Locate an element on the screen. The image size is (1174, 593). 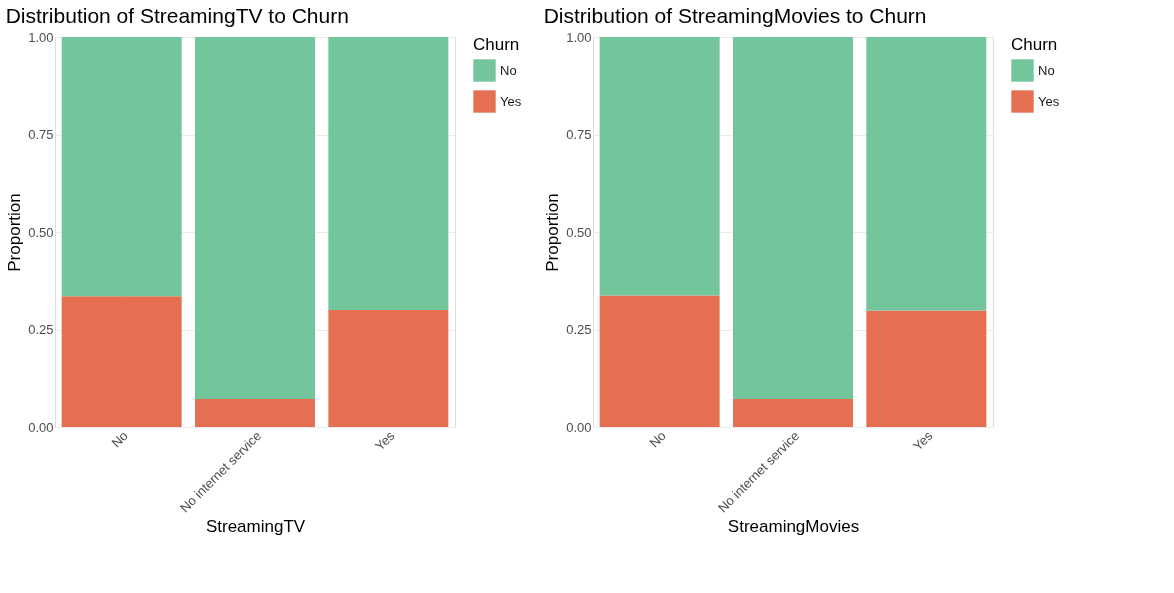
chart-title: Distribution of StreamingTV to Churn is located at coordinates (177, 15).